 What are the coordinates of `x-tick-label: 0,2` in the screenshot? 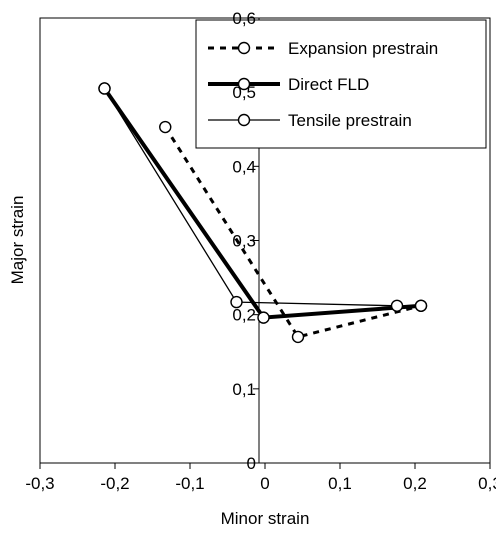 It's located at (415, 483).